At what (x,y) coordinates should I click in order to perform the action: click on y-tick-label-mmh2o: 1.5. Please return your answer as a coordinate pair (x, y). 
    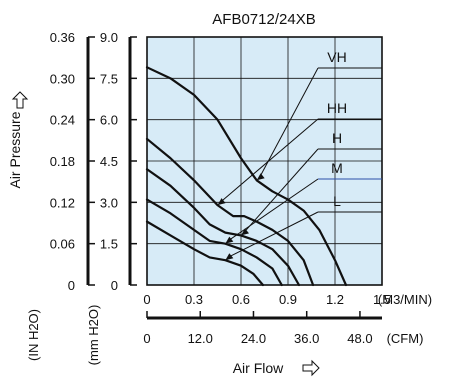
    Looking at the image, I should click on (109, 244).